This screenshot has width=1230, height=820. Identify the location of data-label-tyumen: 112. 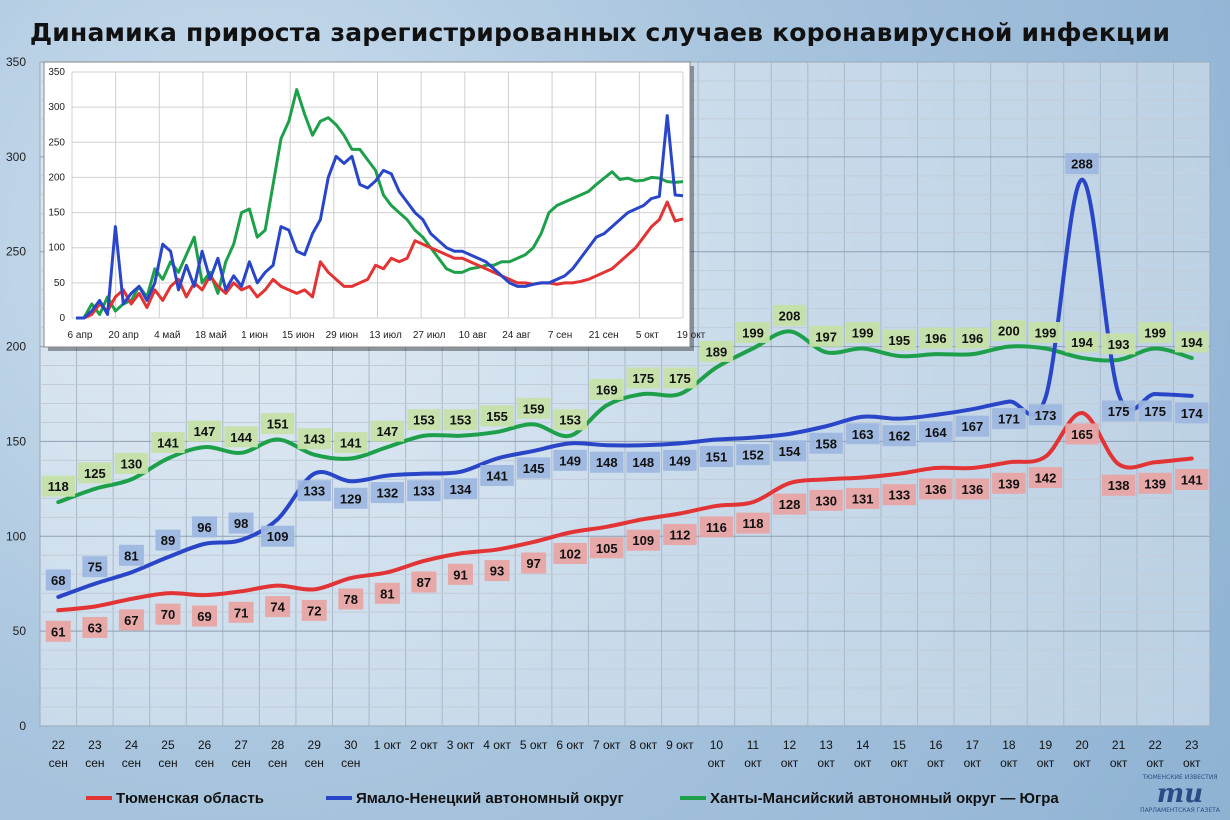
(679, 535).